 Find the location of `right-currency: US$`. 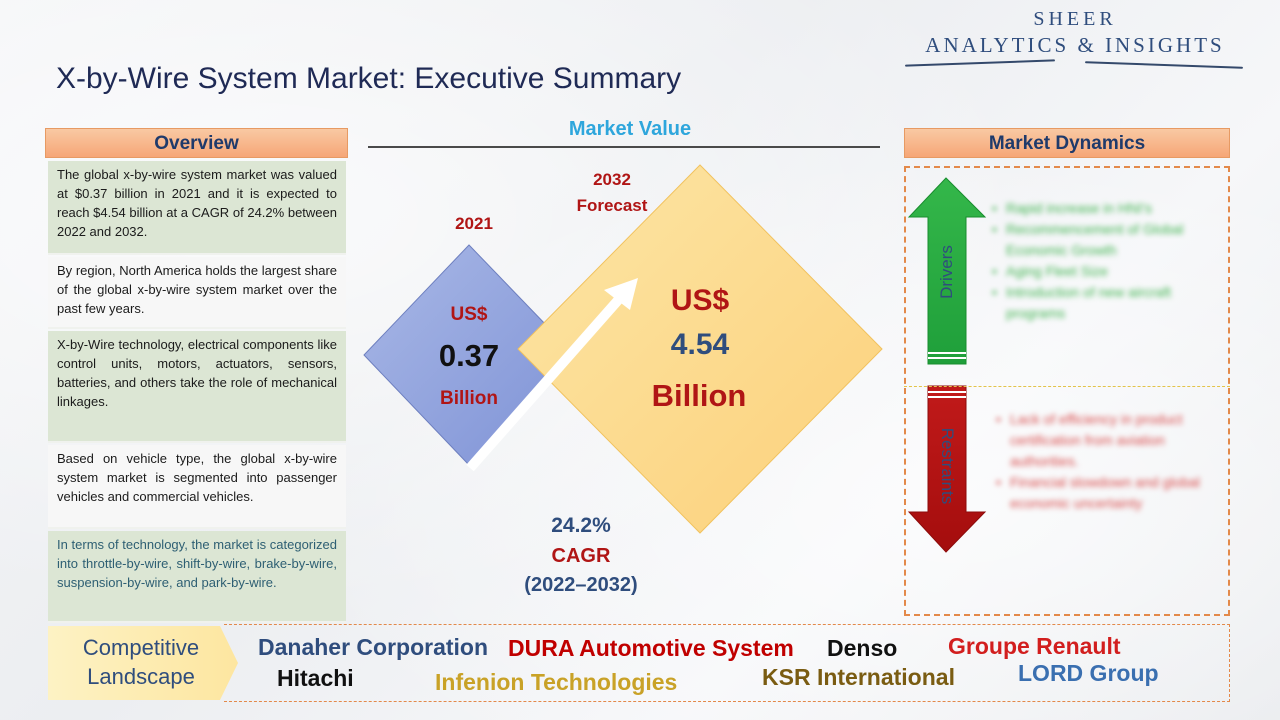

right-currency: US$ is located at coordinates (700, 300).